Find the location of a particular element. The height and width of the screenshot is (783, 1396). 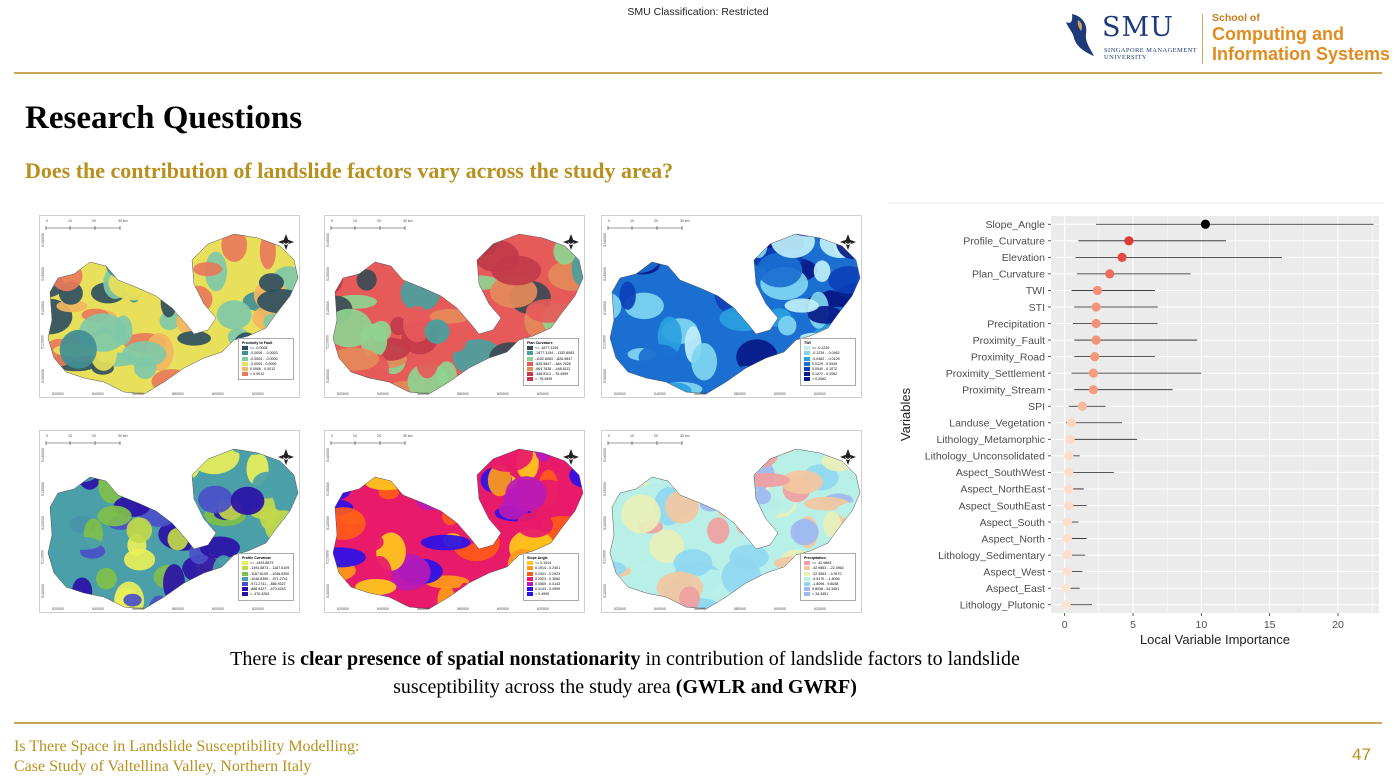

legend-item: 0.2401 - 0.2923 is located at coordinates (551, 574).